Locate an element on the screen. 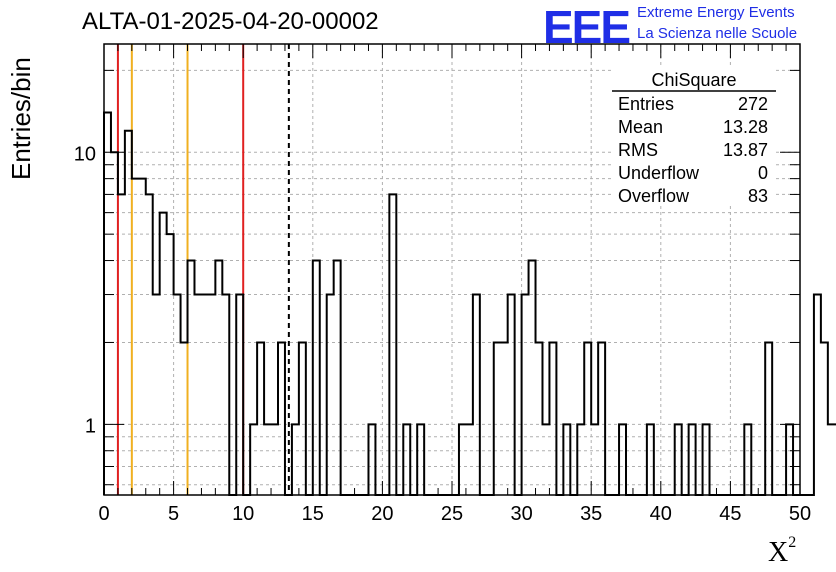 This screenshot has height=572, width=836. y-tick-label: 1 is located at coordinates (90, 426).